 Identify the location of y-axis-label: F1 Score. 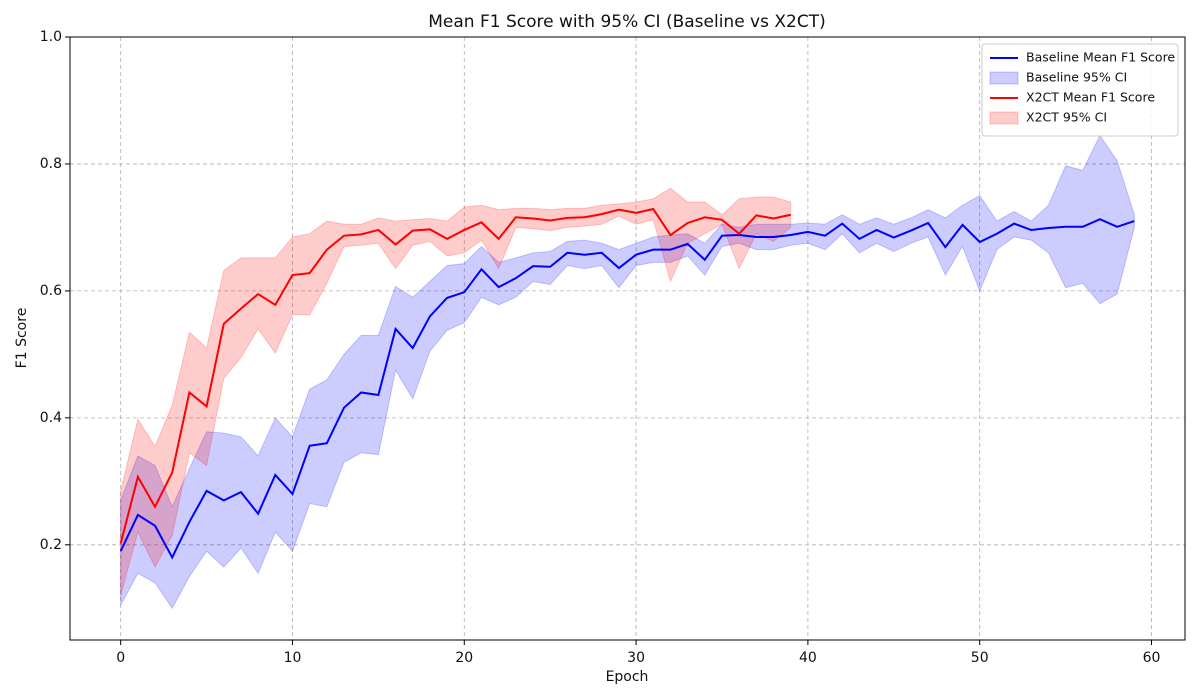
(22, 338).